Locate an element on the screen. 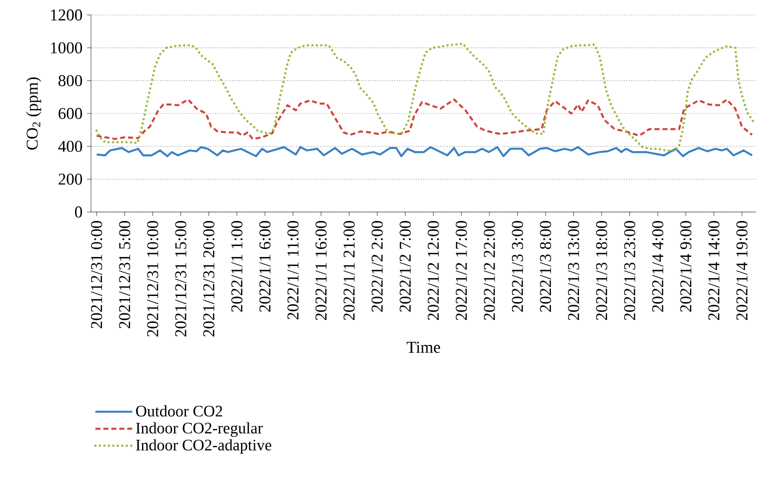  y-tick-label: 800 is located at coordinates (70, 80).